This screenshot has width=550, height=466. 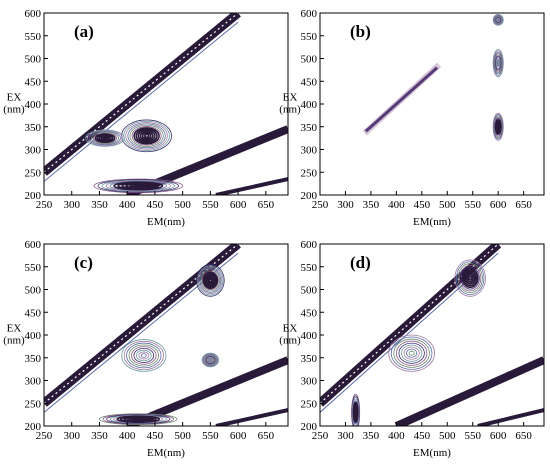 What do you see at coordinates (498, 436) in the screenshot?
I see `x-tick-label: 600` at bounding box center [498, 436].